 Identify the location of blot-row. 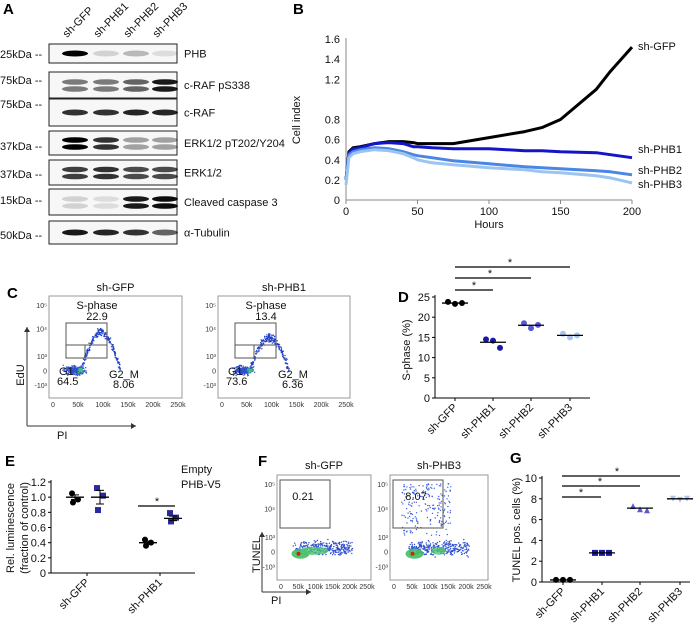
(113, 172).